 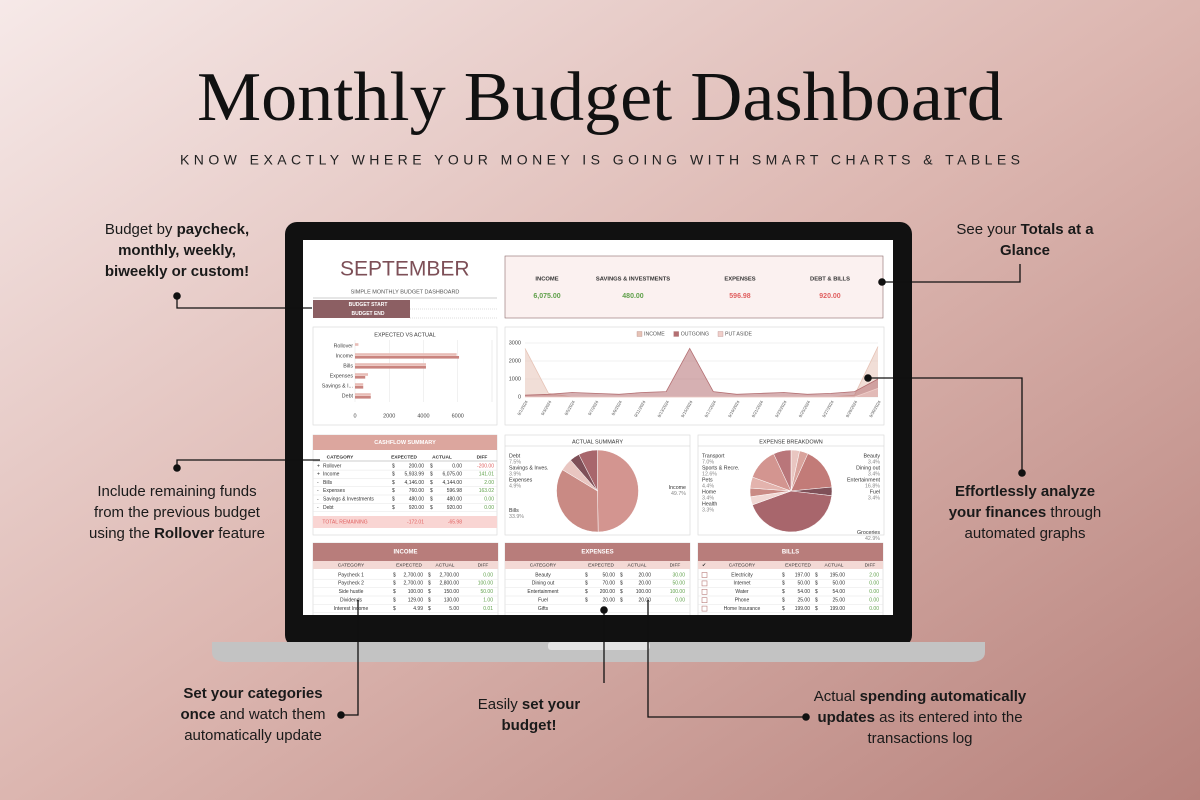 What do you see at coordinates (417, 500) in the screenshot?
I see `row-expected: 480.00` at bounding box center [417, 500].